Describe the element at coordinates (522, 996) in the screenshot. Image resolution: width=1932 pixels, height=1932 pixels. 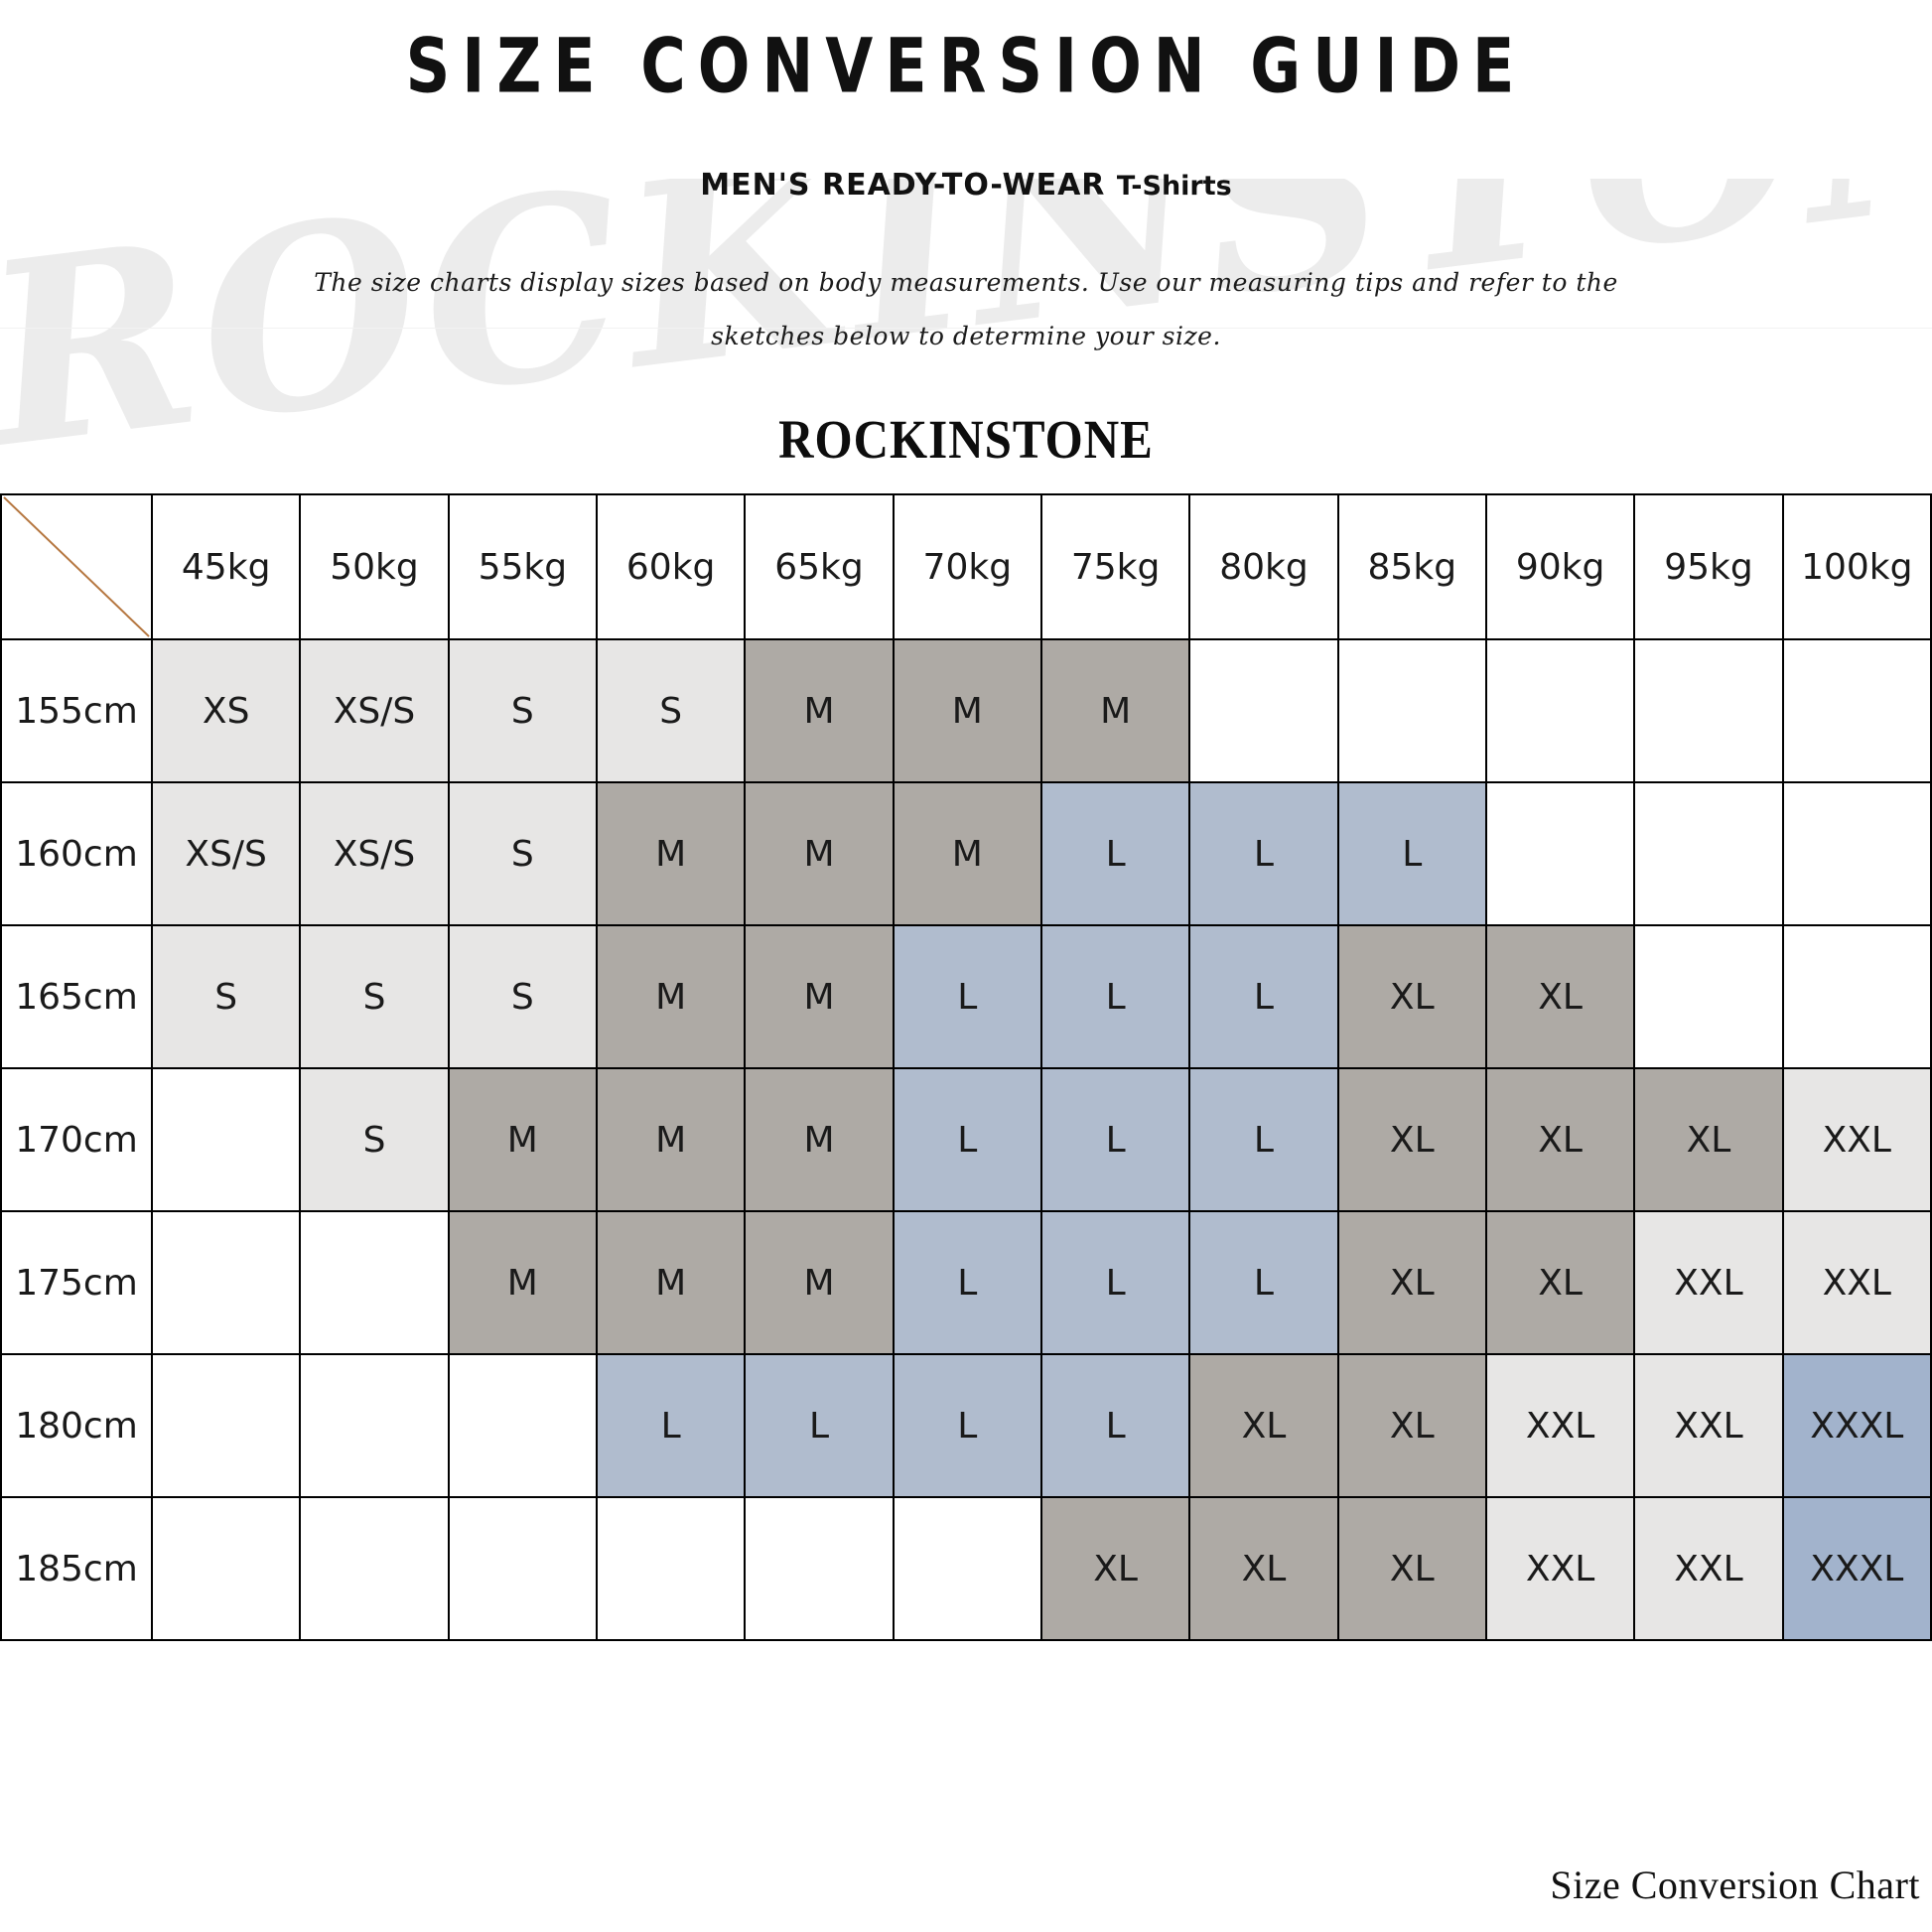
I see `size-cell-165cm-55kg: S` at that location.